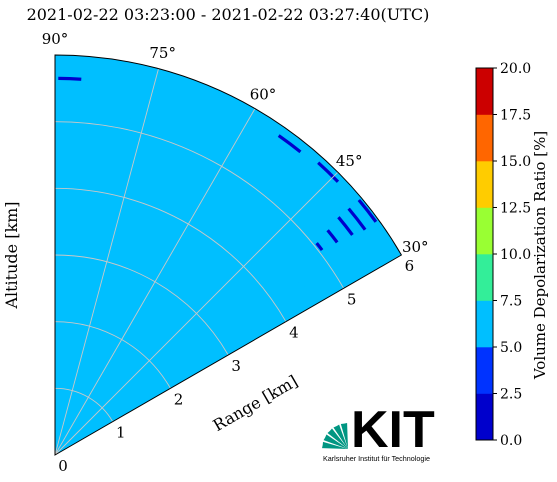  I want to click on kit-logo-text: KIT, so click(393, 430).